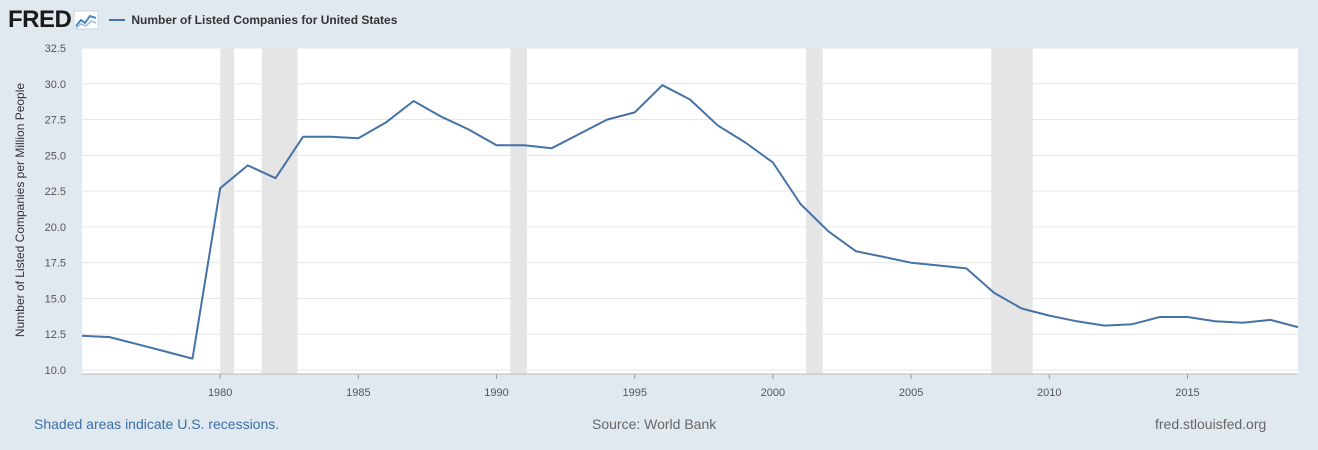  Describe the element at coordinates (55, 49) in the screenshot. I see `y-tick-label: 32.5` at that location.